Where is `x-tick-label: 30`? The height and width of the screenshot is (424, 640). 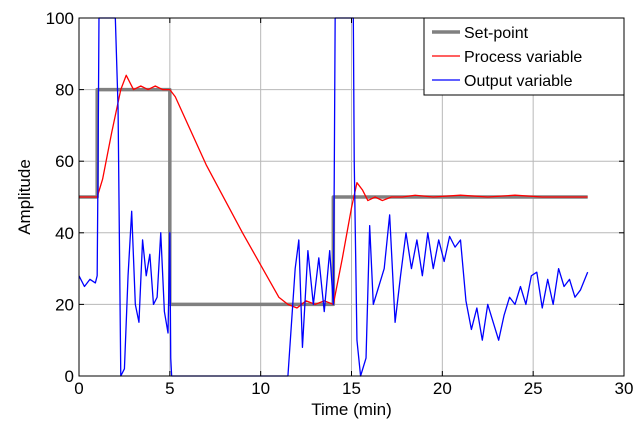
x-tick-label: 30 is located at coordinates (624, 388).